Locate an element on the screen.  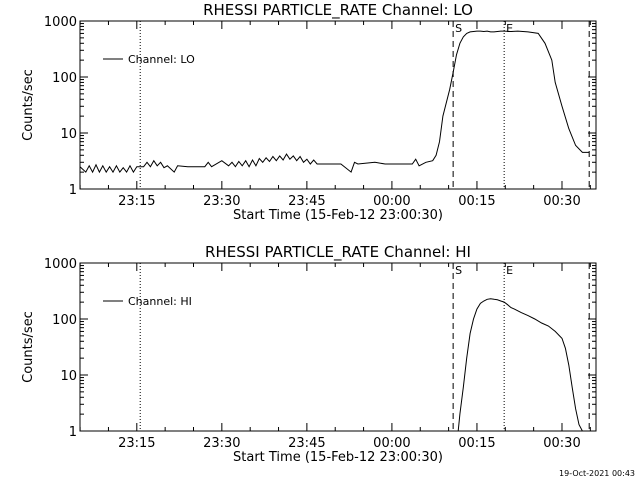
chart-title: RHESSI PARTICLE_RATE Channel: LO is located at coordinates (338, 10).